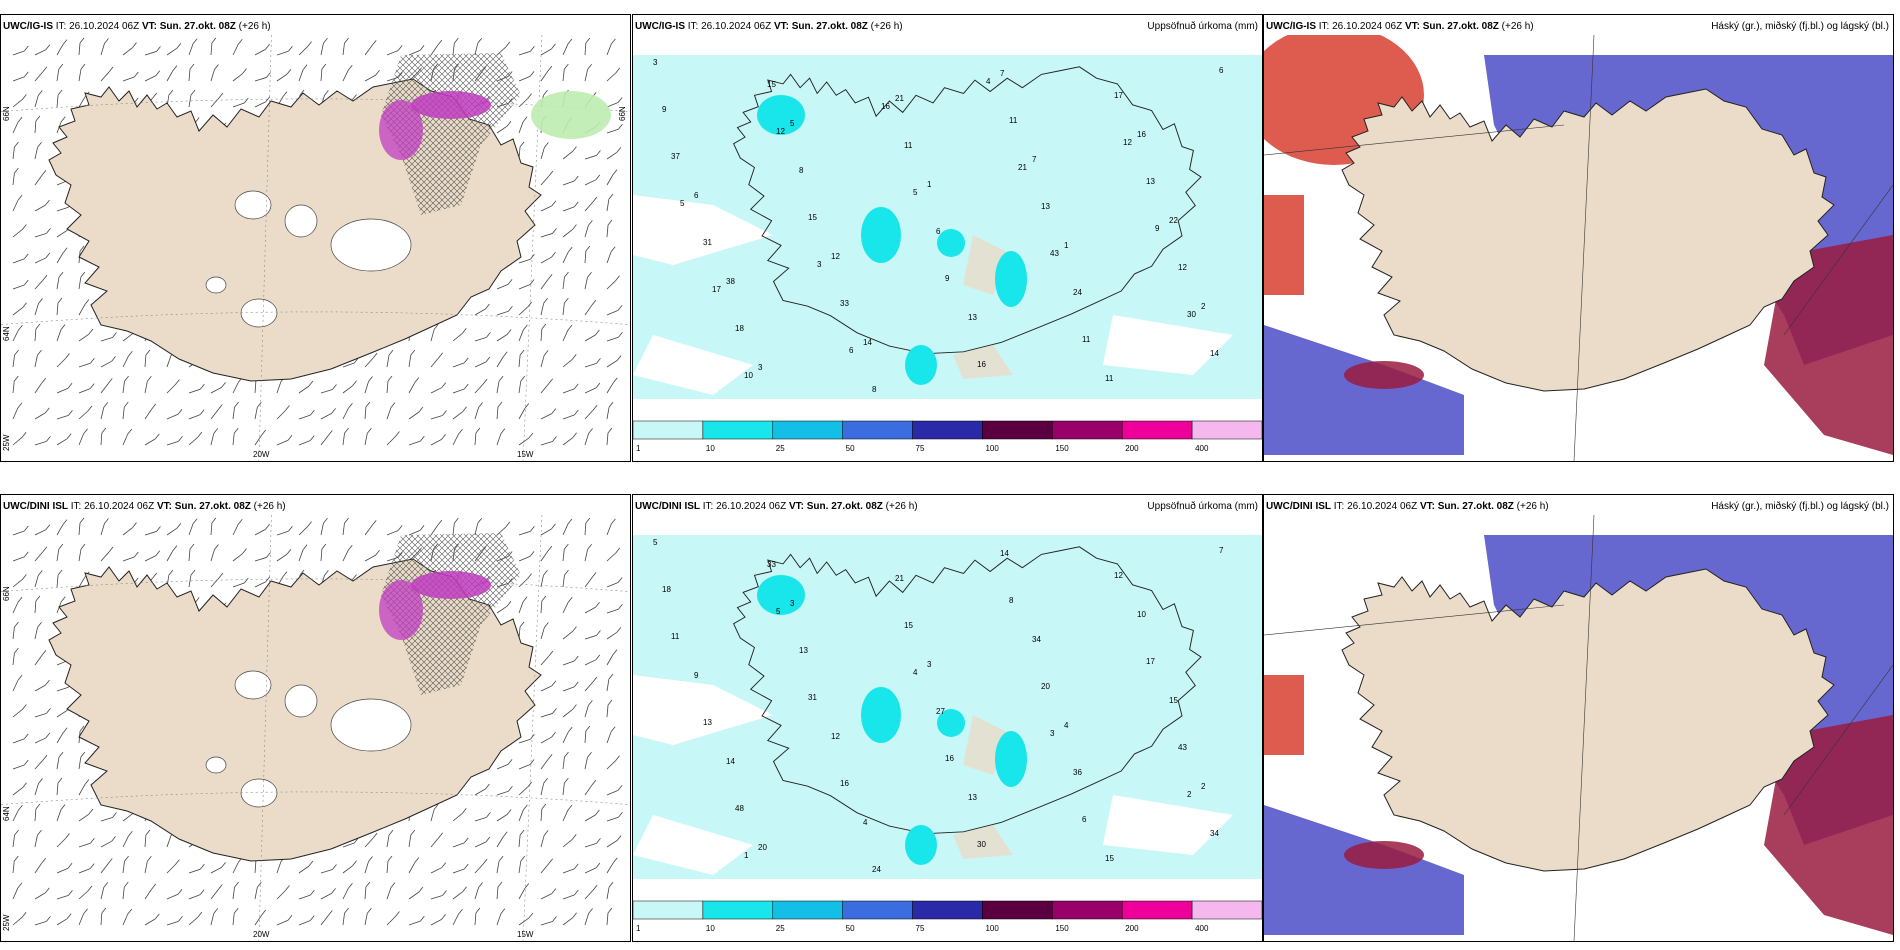 This screenshot has height=950, width=1900. What do you see at coordinates (315, 728) in the screenshot?
I see `graticule` at bounding box center [315, 728].